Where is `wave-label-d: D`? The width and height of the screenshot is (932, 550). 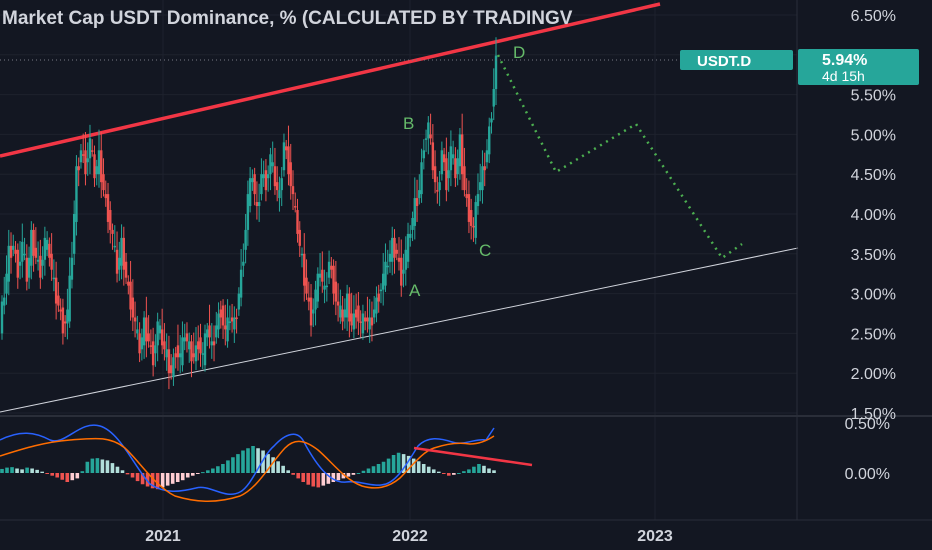 wave-label-d: D is located at coordinates (519, 52).